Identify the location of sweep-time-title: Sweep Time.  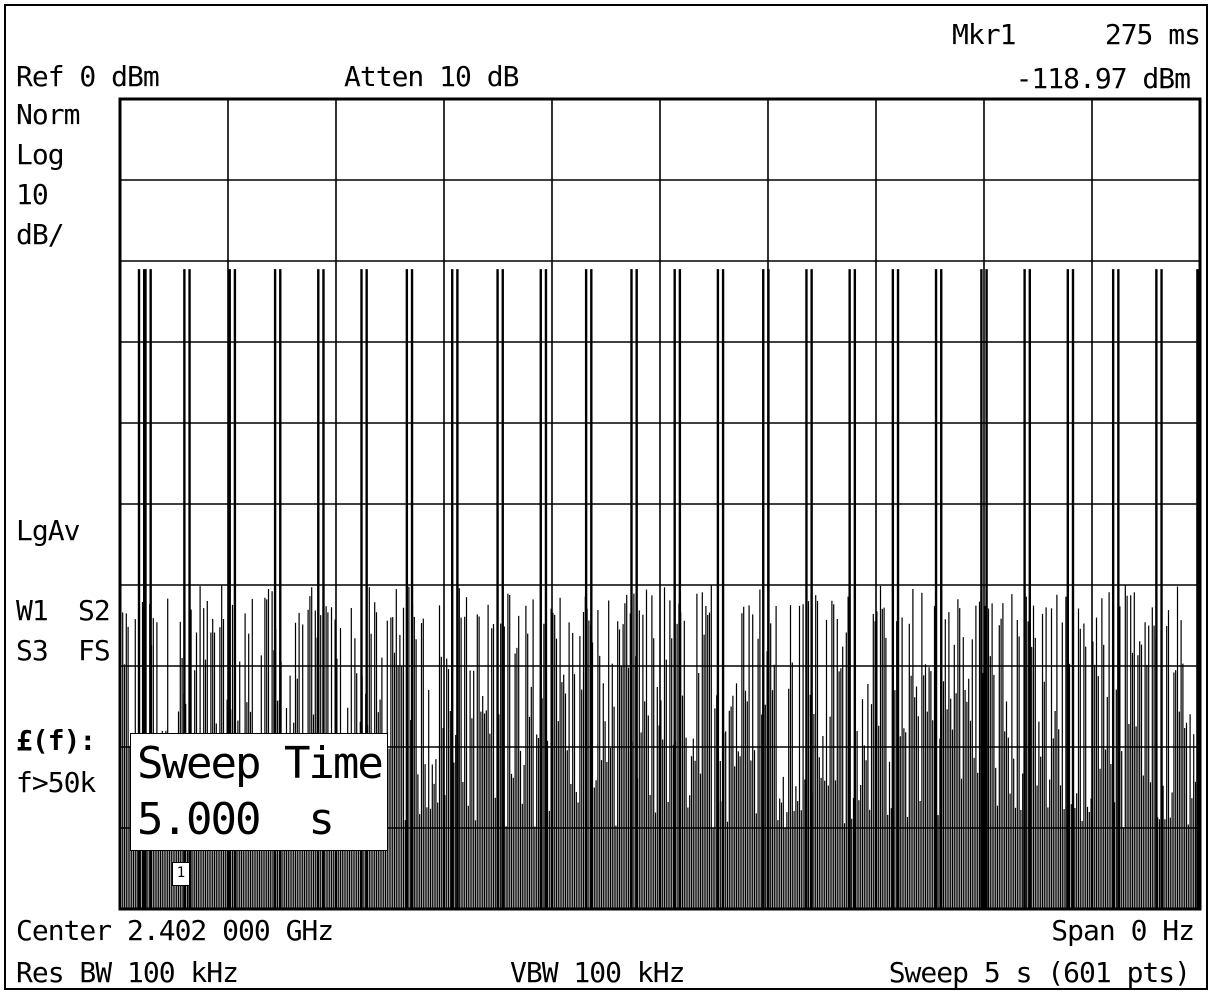
(260, 763).